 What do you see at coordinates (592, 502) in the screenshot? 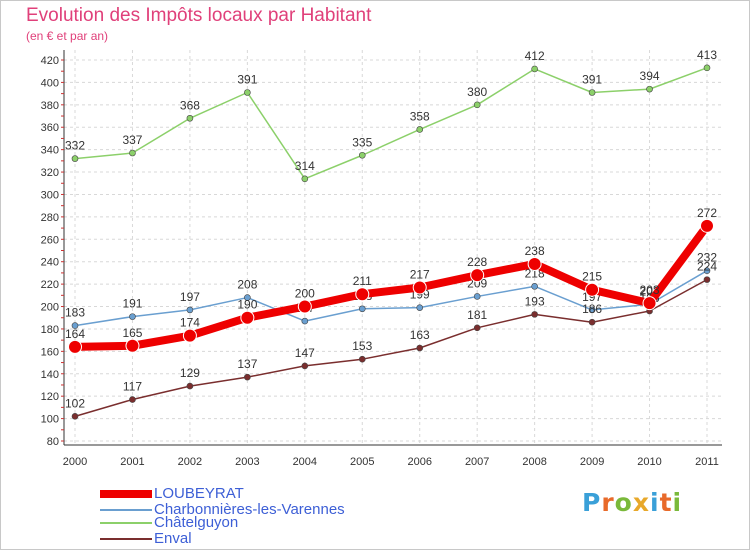
I see `logo-letter: P` at bounding box center [592, 502].